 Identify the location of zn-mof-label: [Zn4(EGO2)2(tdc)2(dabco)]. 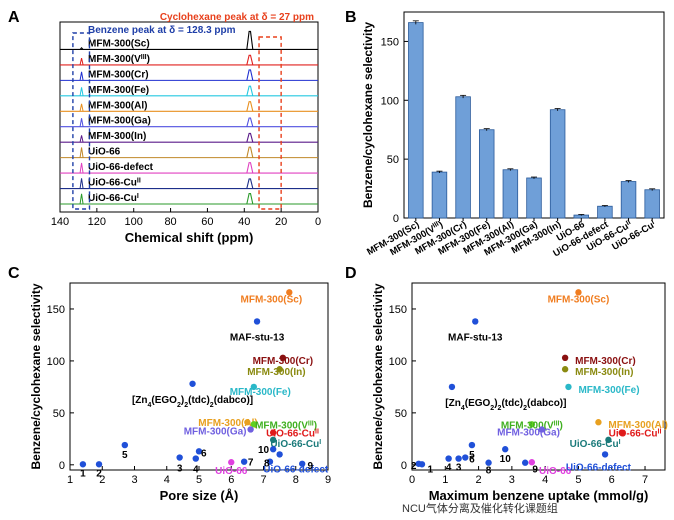
(192, 402).